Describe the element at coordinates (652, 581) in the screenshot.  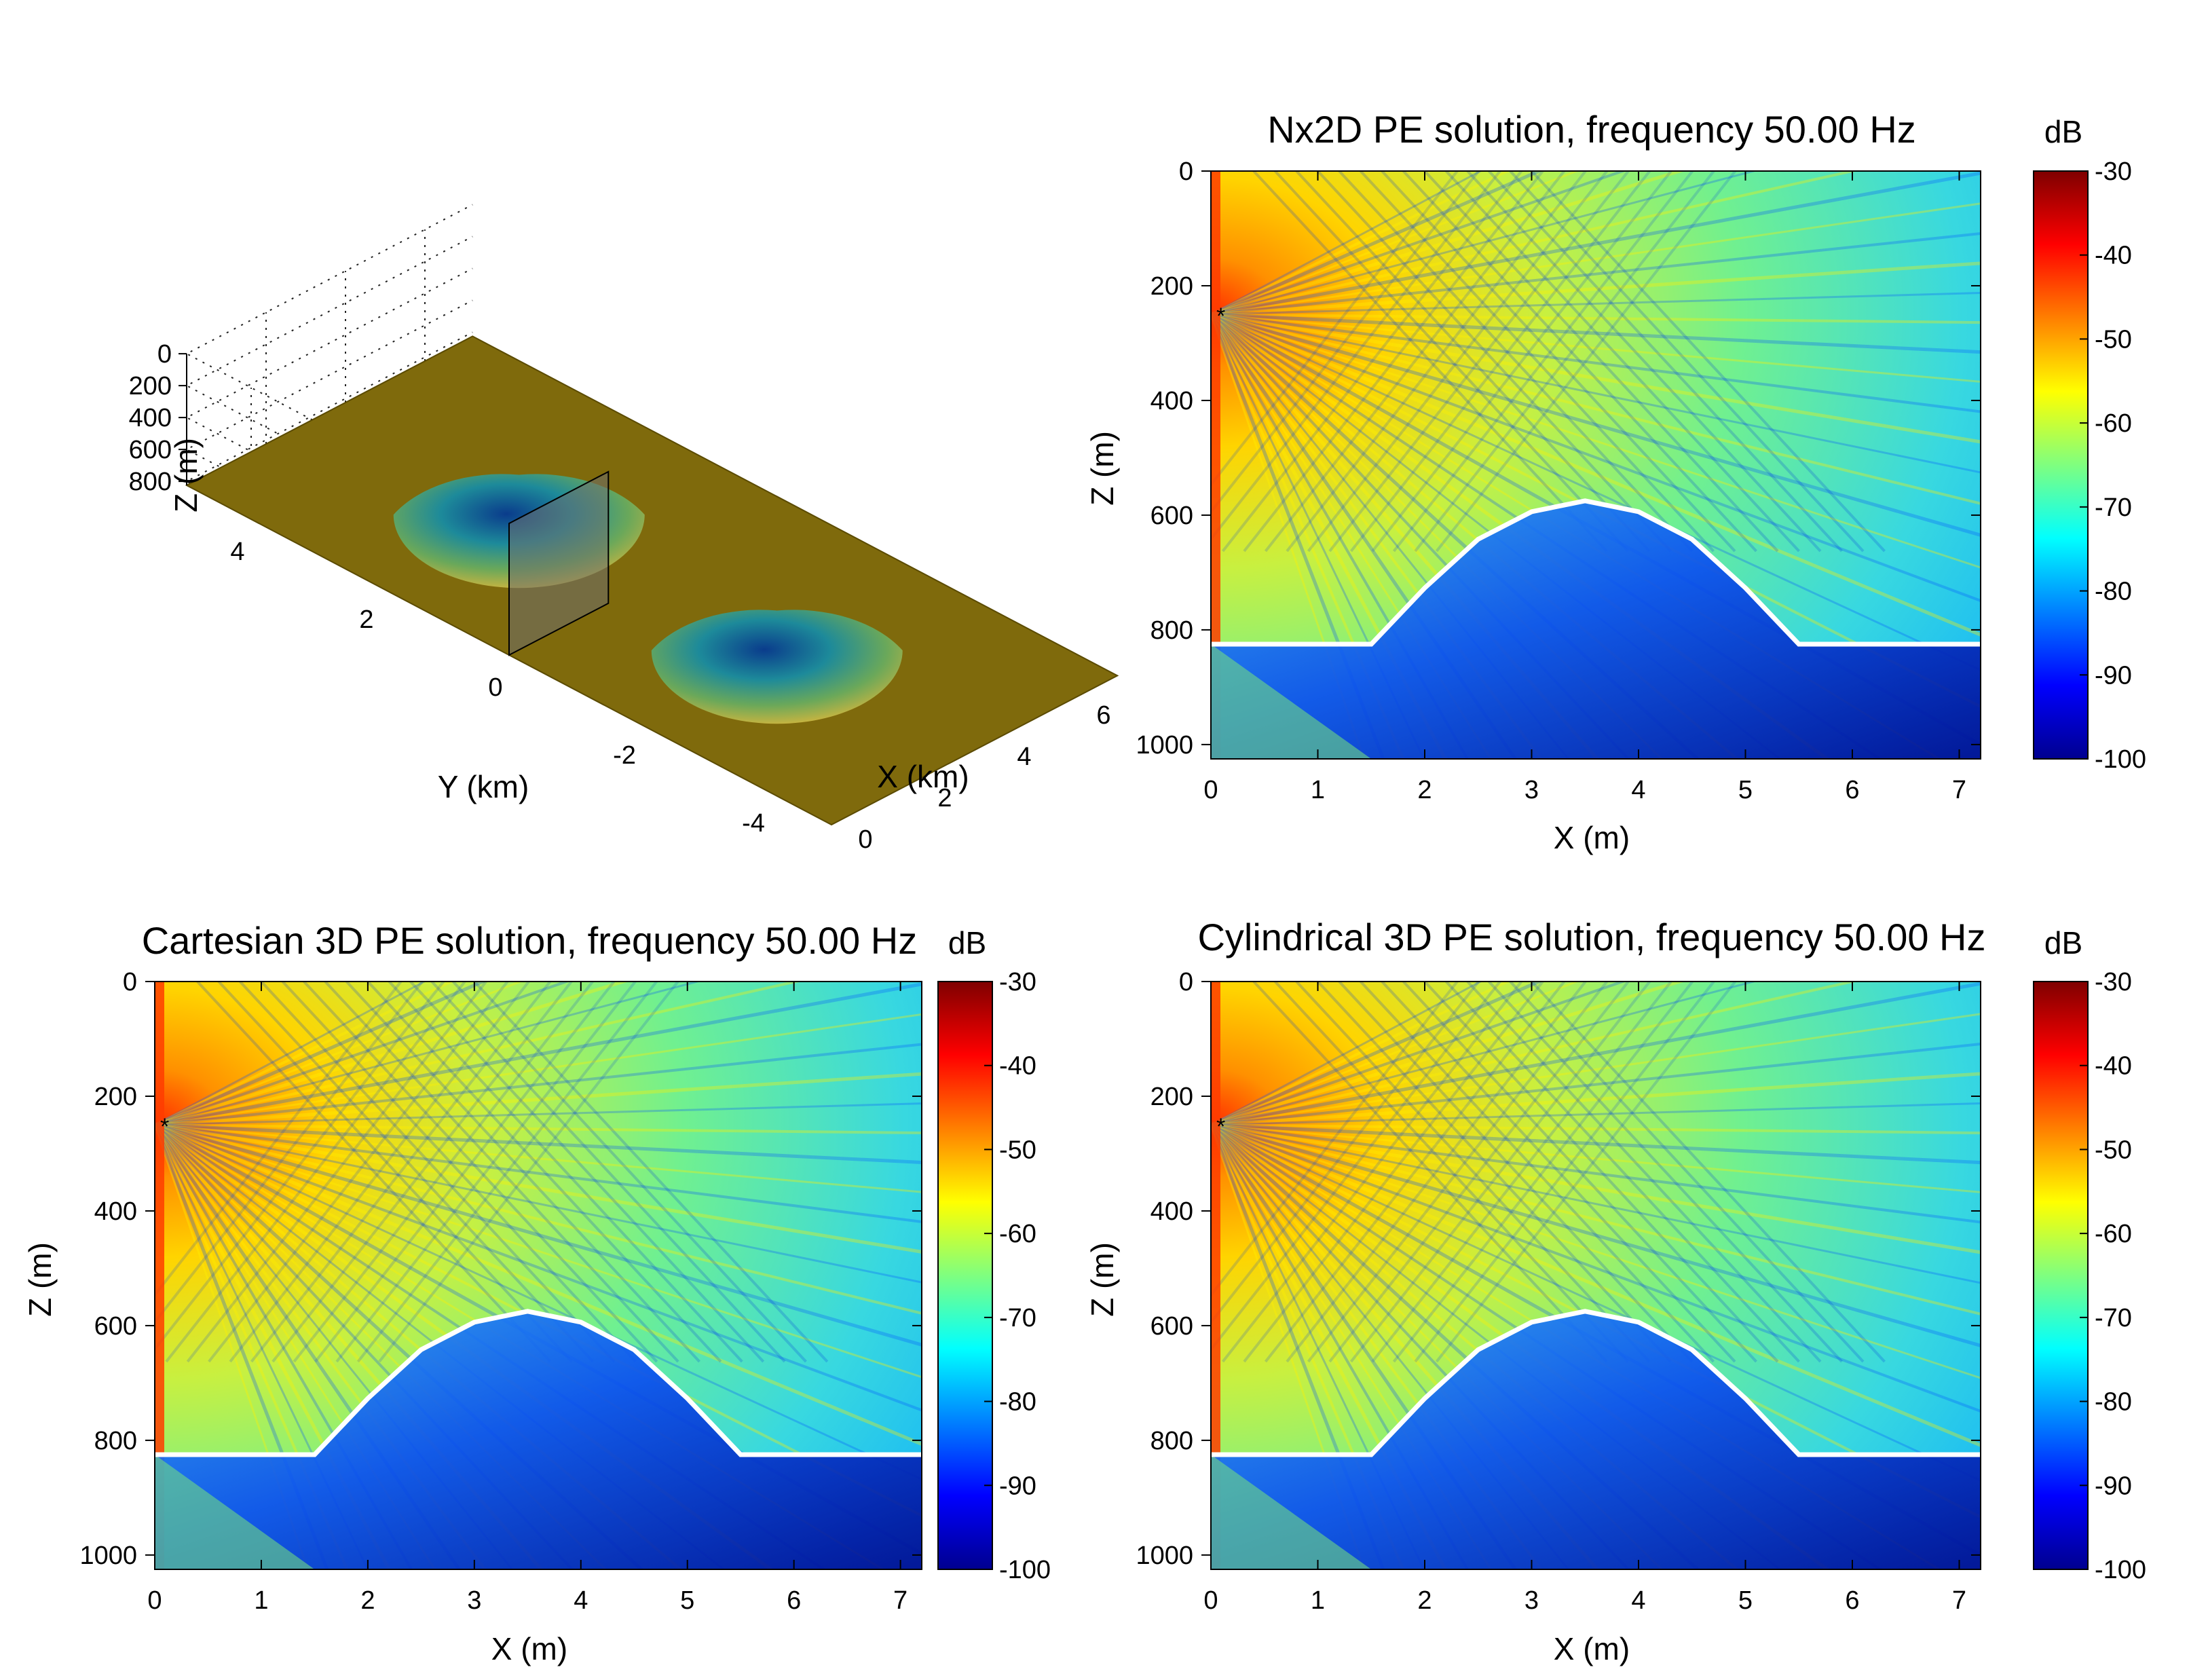
I see `seafloor-plane` at that location.